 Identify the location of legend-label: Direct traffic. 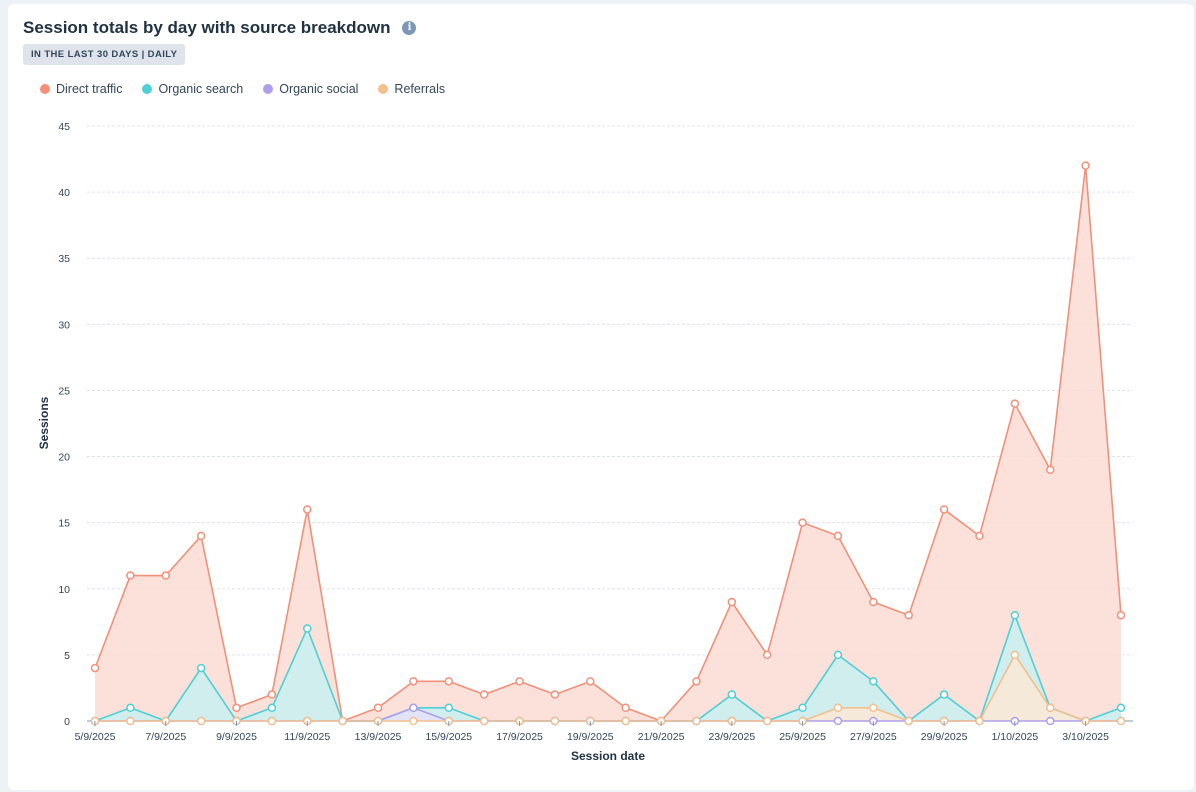
(89, 89).